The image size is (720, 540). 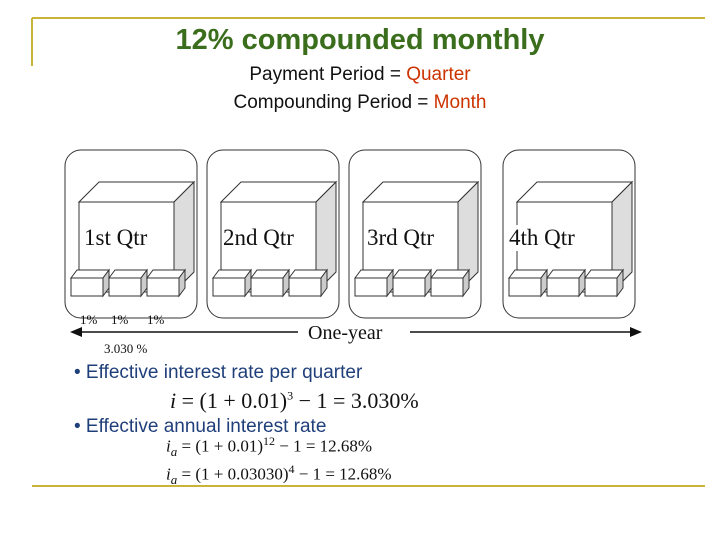 What do you see at coordinates (174, 480) in the screenshot?
I see `formula-annual-quarterly-sub: a` at bounding box center [174, 480].